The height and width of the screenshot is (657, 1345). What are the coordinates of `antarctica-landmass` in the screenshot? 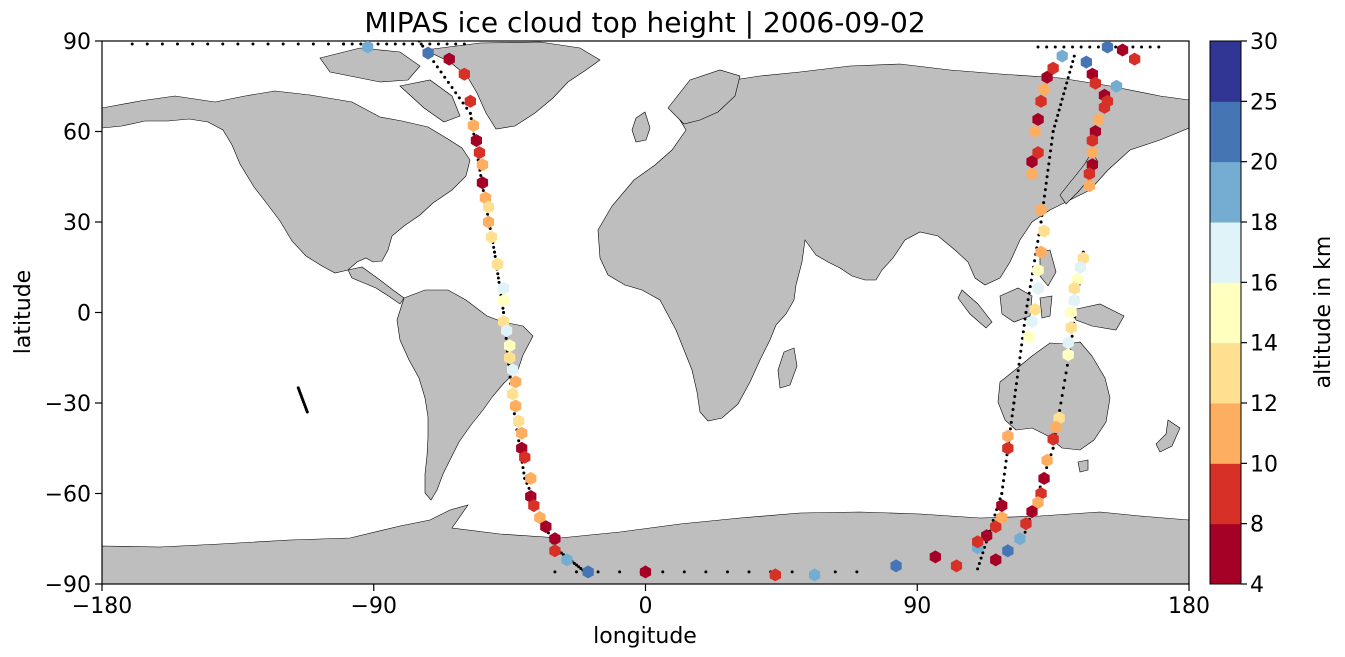 It's located at (645, 544).